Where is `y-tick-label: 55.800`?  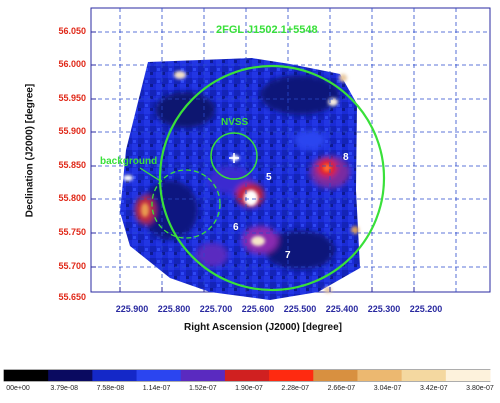 y-tick-label: 55.800 is located at coordinates (72, 198).